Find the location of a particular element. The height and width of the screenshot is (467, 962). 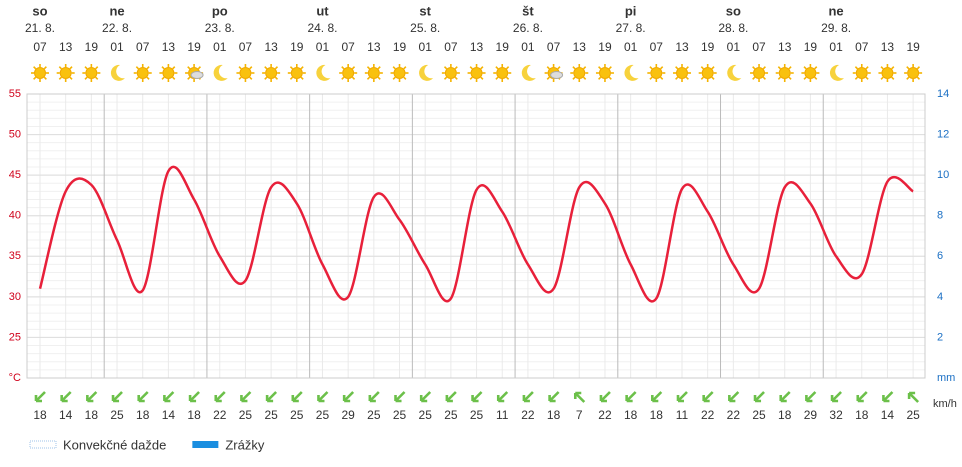

y2-tick-label: mm is located at coordinates (946, 378).